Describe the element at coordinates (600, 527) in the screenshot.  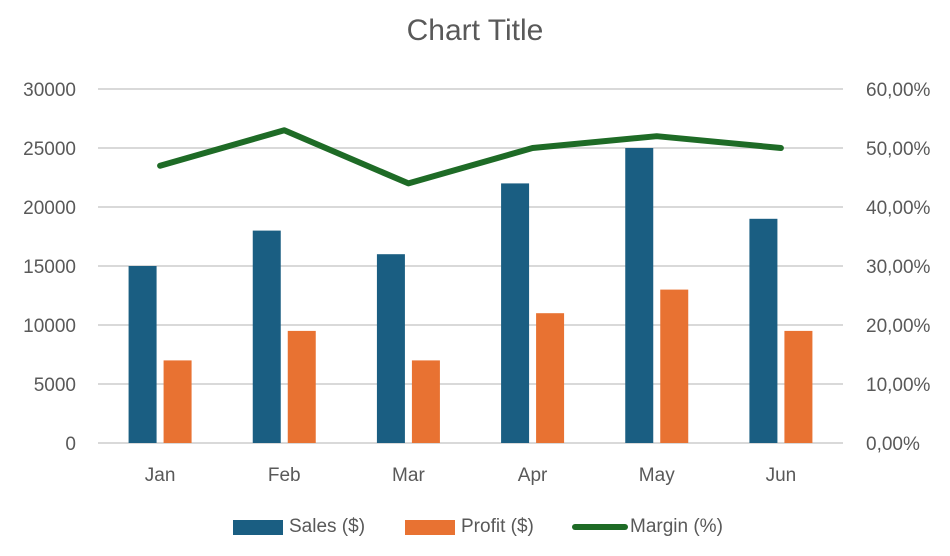
I see `margin-line-swatch` at that location.